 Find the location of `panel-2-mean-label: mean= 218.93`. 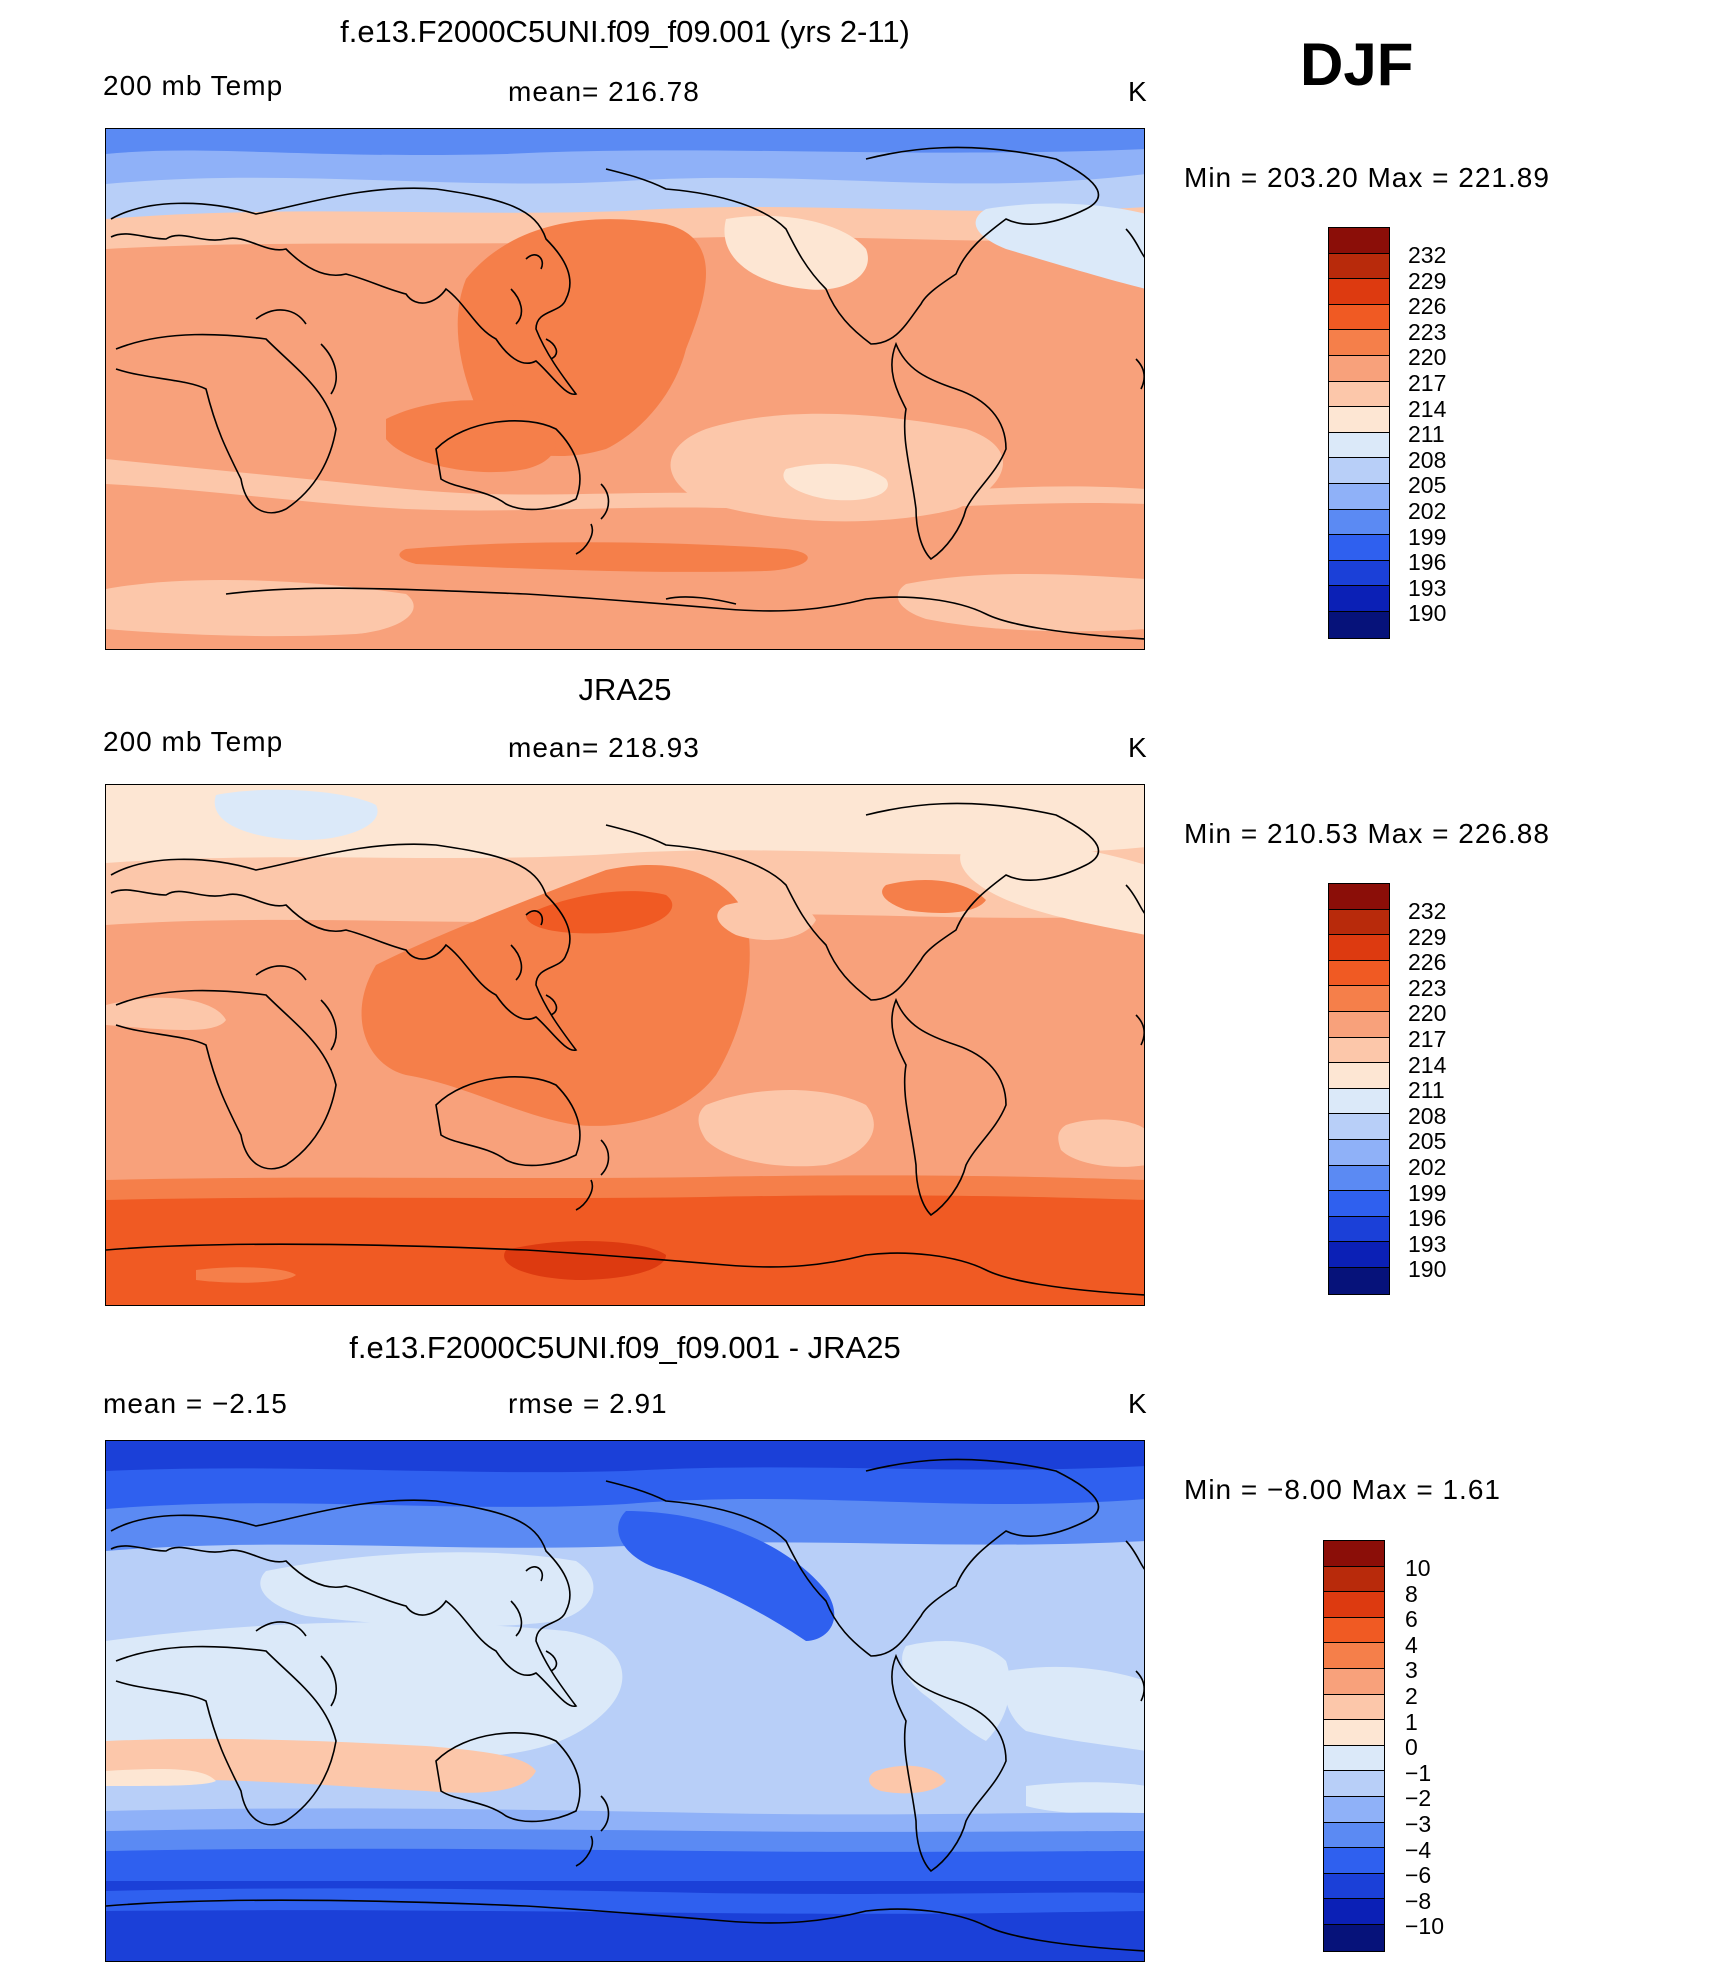

panel-2-mean-label: mean= 218.93 is located at coordinates (604, 747).